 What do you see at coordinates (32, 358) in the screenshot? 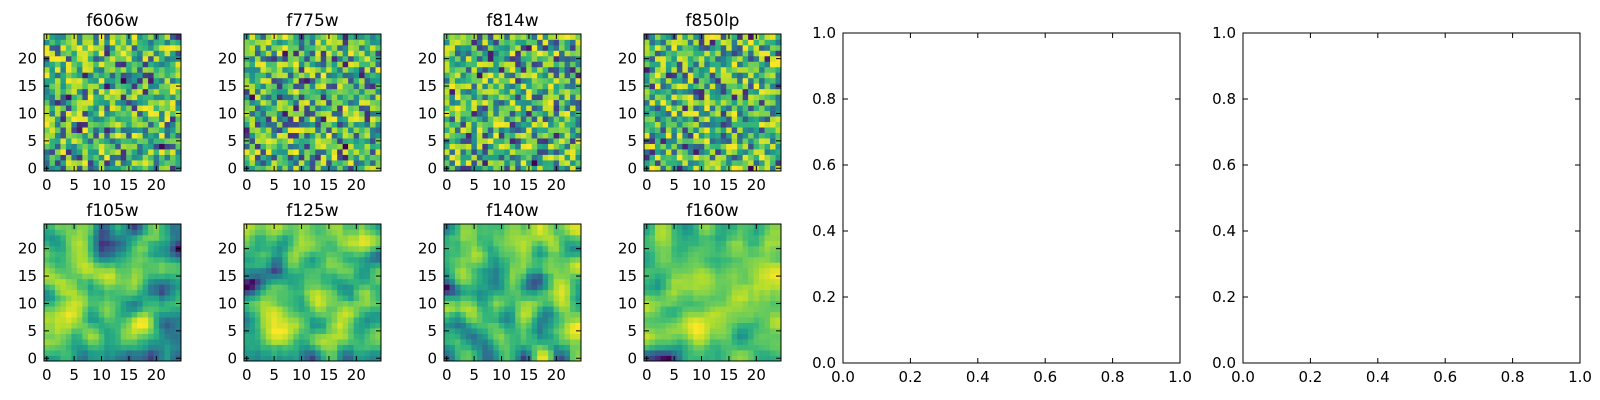
I see `y-tick-label: 0` at bounding box center [32, 358].